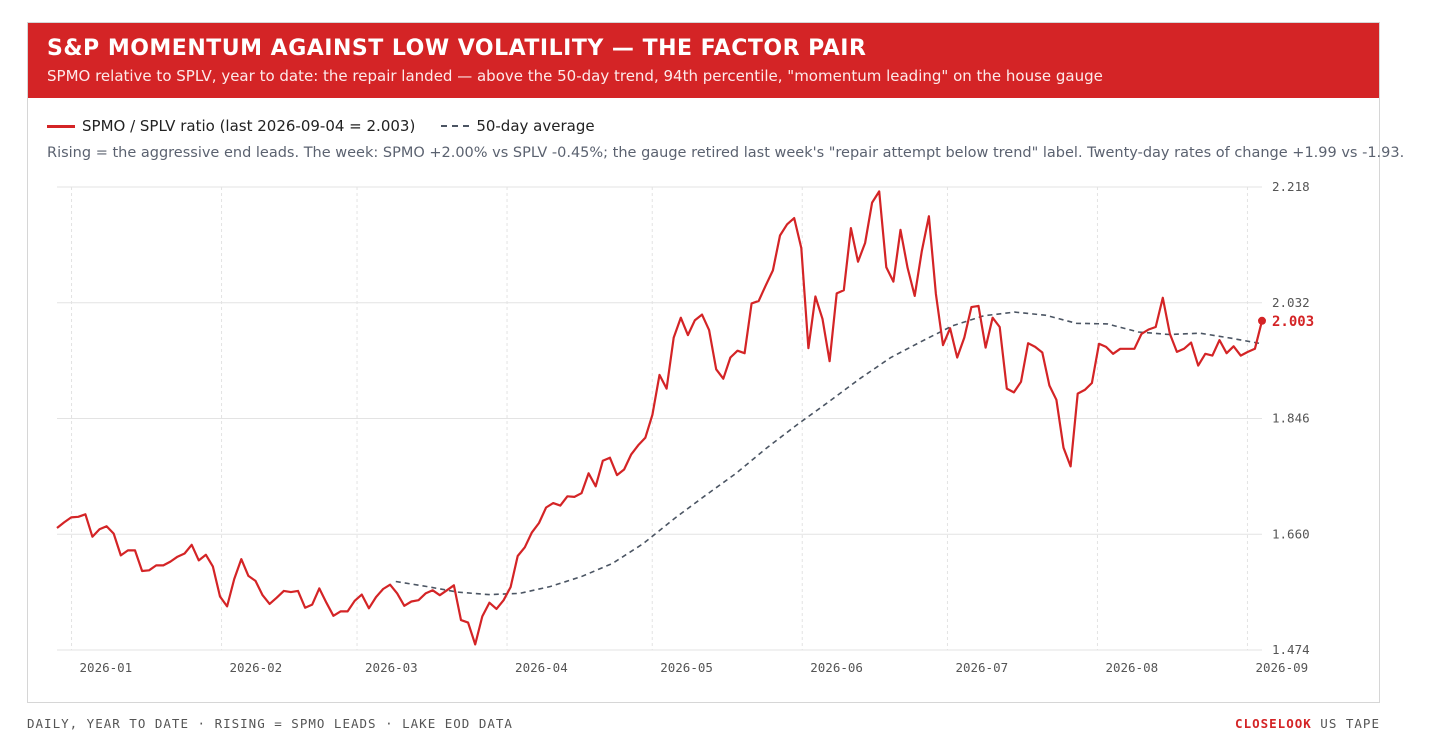 The image size is (1456, 749). What do you see at coordinates (836, 667) in the screenshot?
I see `x-tick-label: 2026-06` at bounding box center [836, 667].